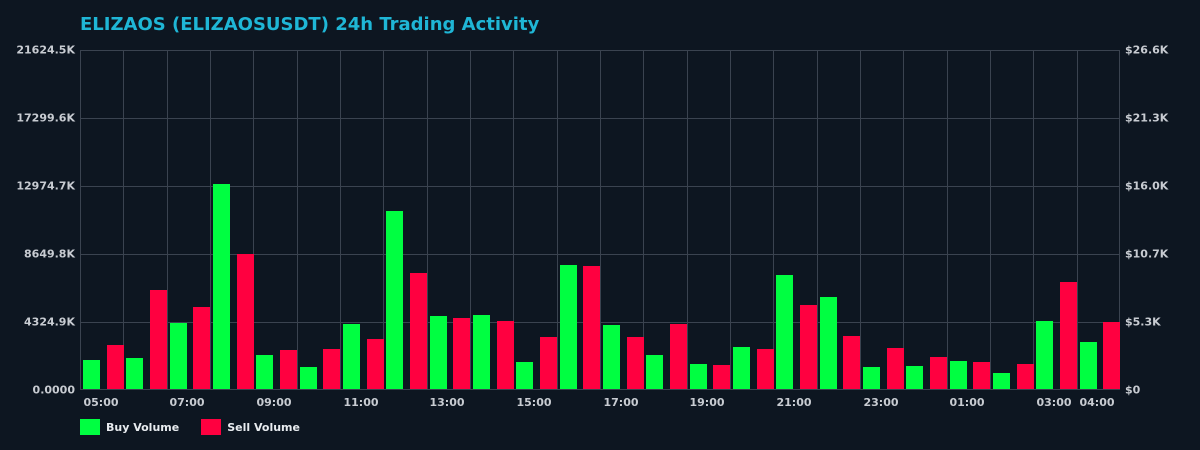 The height and width of the screenshot is (450, 1200). What do you see at coordinates (53, 390) in the screenshot?
I see `y-tick-left: 0.0000` at bounding box center [53, 390].